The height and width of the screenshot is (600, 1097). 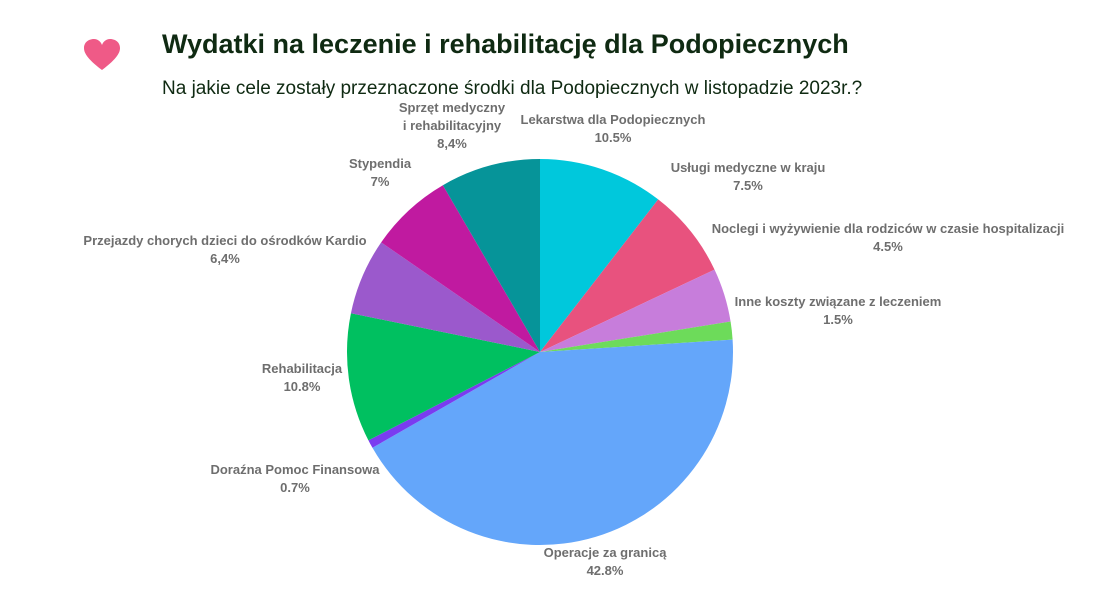 I want to click on slice-label: Operacje za granicą, so click(x=606, y=552).